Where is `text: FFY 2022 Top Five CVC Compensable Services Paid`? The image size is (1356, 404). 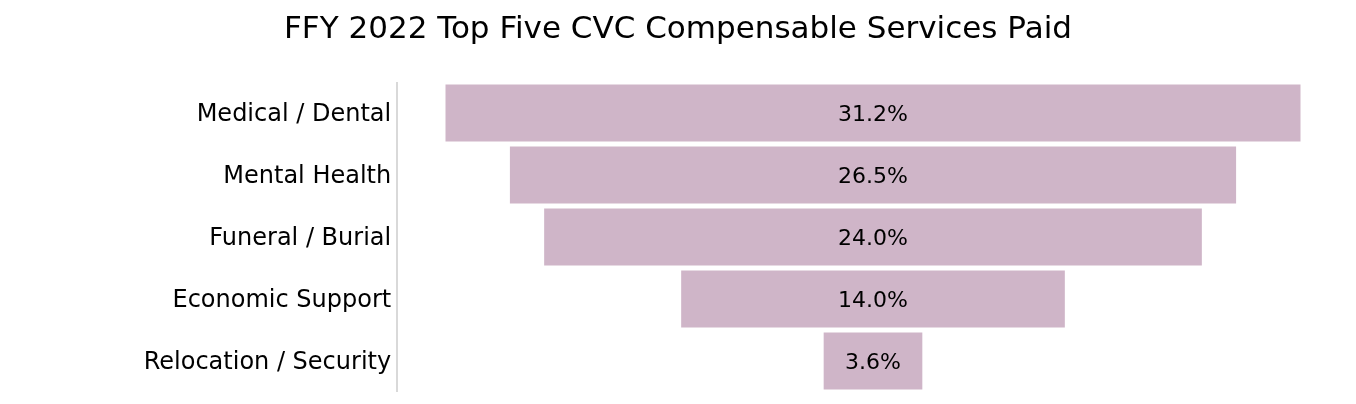
text: FFY 2022 Top Five CVC Compensable Services Paid is located at coordinates (678, 26).